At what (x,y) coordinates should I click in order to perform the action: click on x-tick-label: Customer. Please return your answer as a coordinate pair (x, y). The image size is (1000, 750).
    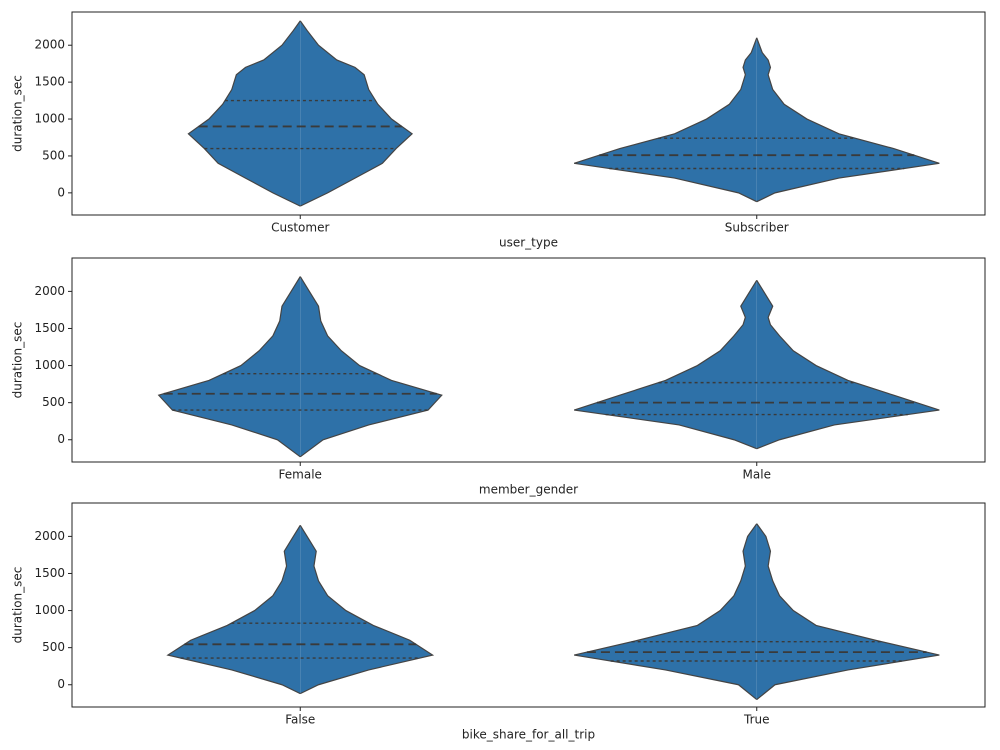
    Looking at the image, I should click on (300, 228).